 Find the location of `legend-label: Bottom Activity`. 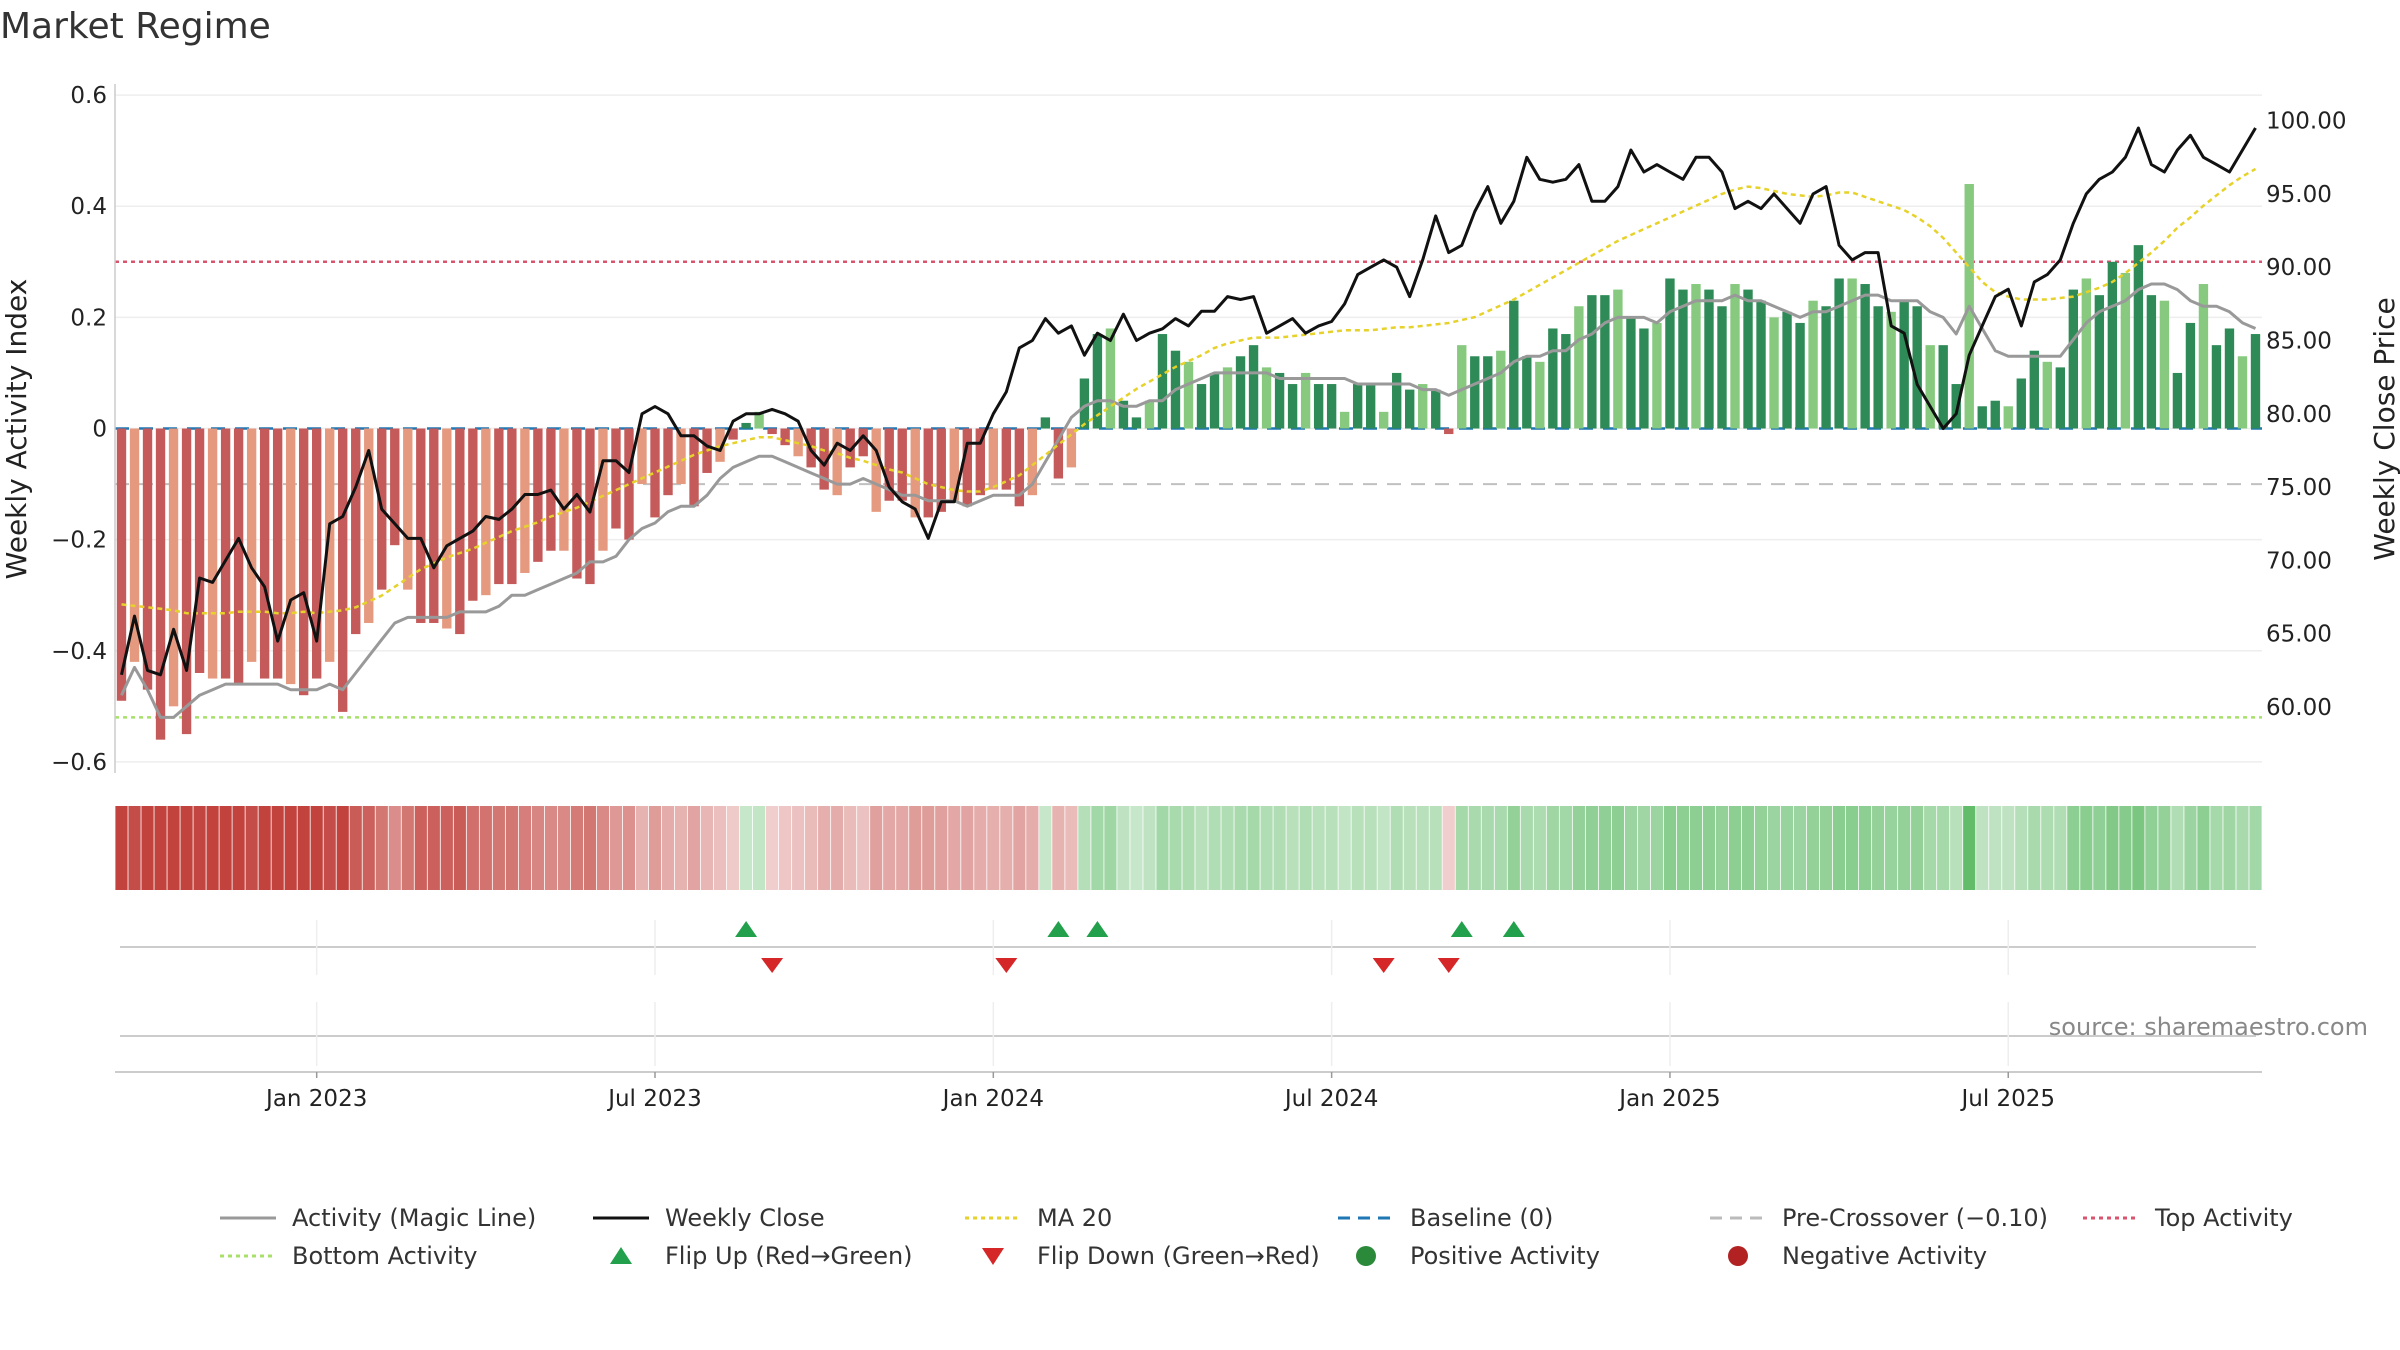

legend-label: Bottom Activity is located at coordinates (384, 1256).